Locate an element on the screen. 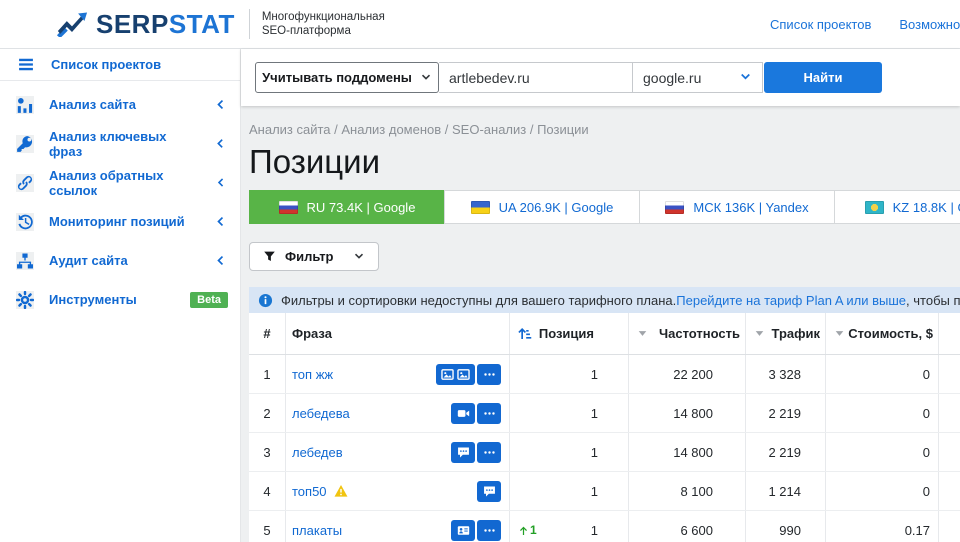 The image size is (960, 542). column-header-volume: Частотность is located at coordinates (687, 333).